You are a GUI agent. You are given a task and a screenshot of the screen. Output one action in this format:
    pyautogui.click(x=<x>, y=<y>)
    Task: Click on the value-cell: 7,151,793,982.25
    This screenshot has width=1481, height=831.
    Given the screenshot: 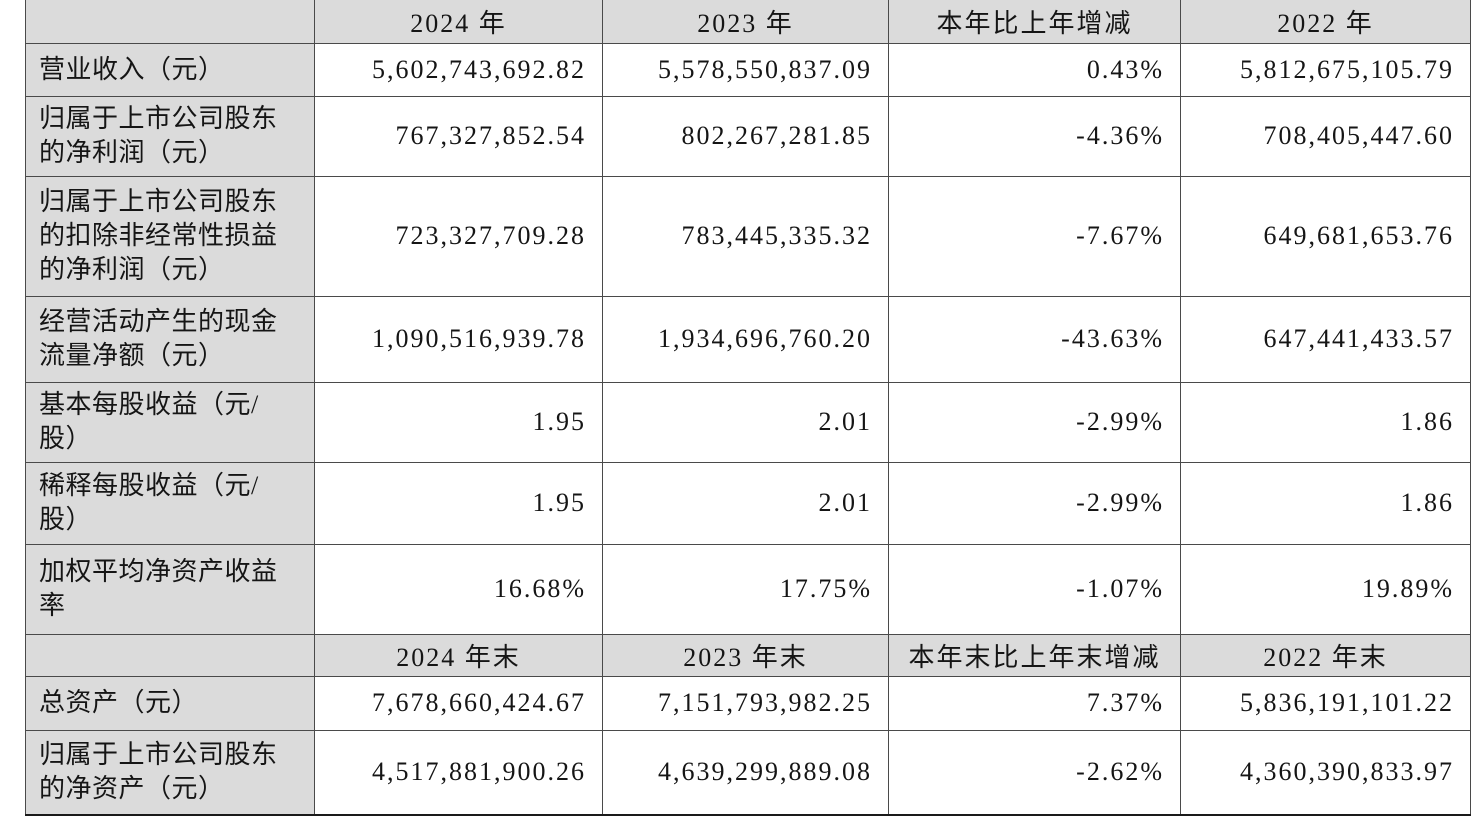 What is the action you would take?
    pyautogui.click(x=745, y=703)
    